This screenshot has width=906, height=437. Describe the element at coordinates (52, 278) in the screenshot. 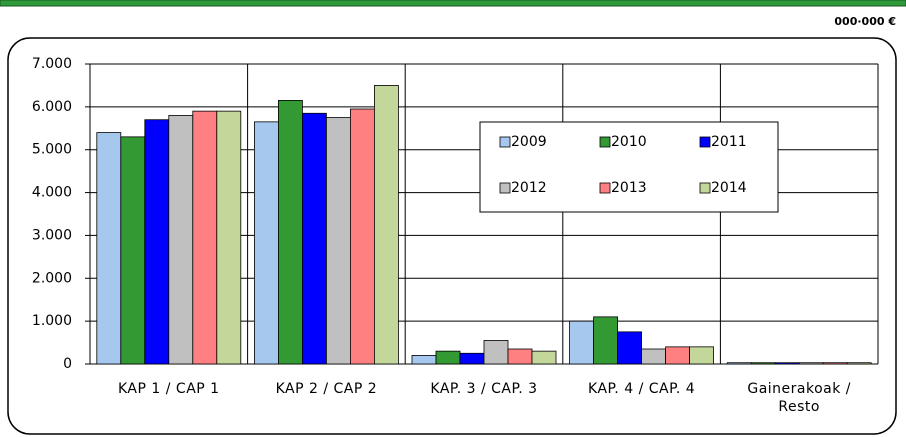

I see `y-tick-label: 2.000` at that location.